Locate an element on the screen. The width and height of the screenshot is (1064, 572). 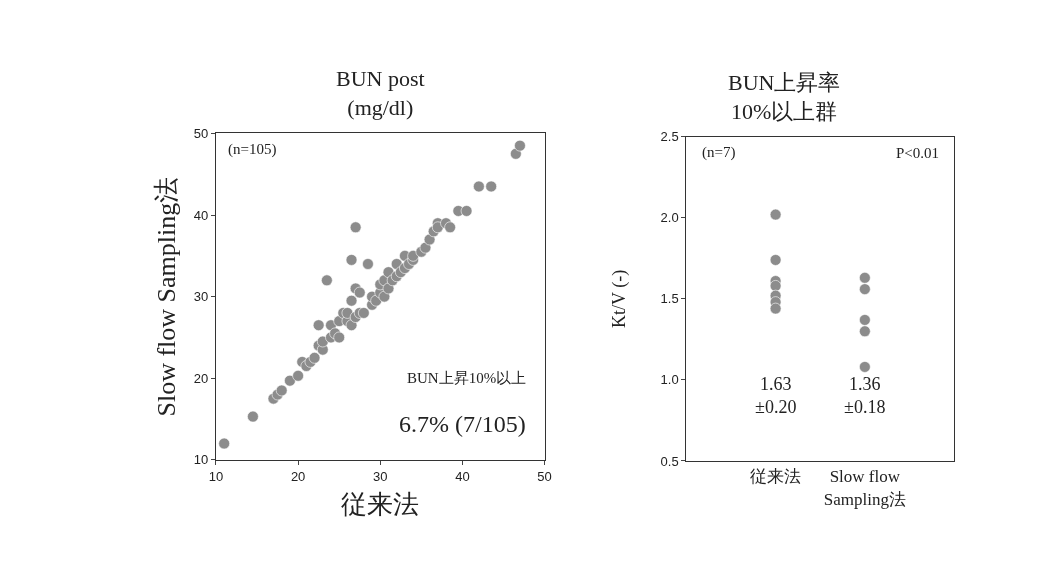
y-axis-title: Kt/V (-) is located at coordinates (619, 298).